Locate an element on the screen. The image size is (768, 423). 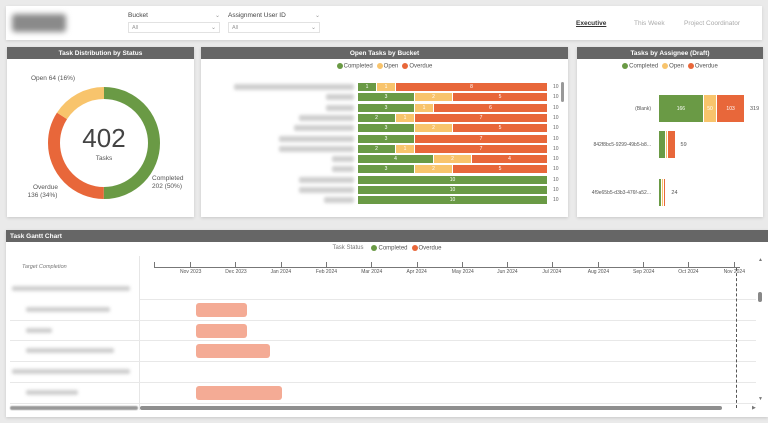
legend-open: Open is located at coordinates (387, 66).